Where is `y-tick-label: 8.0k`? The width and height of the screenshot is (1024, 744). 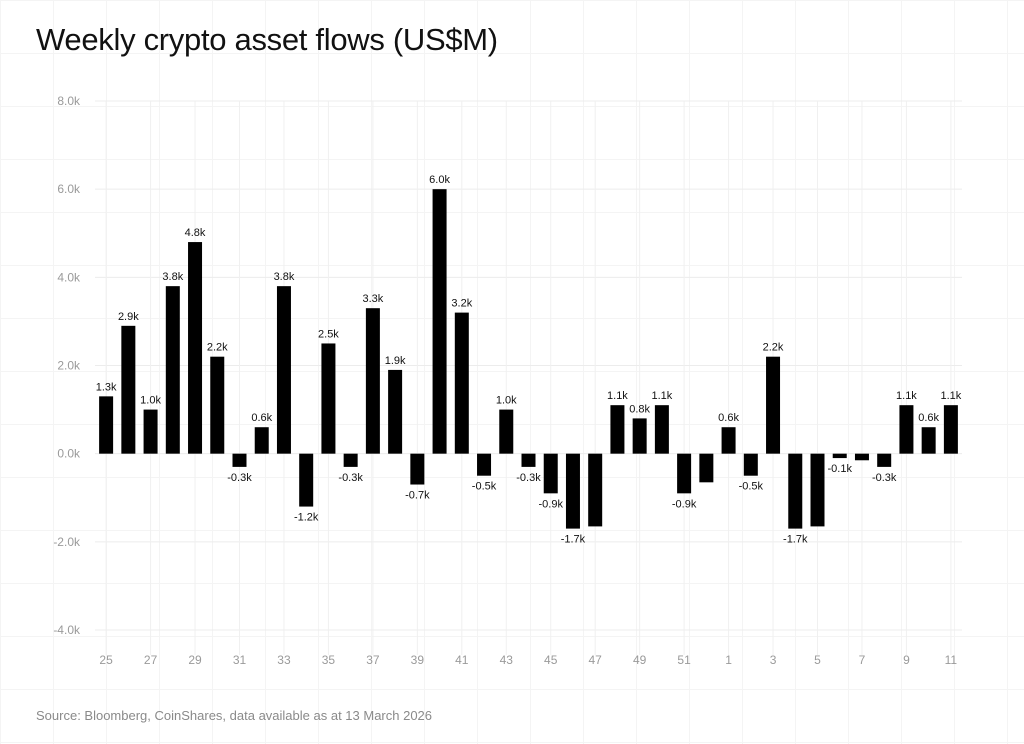
y-tick-label: 8.0k is located at coordinates (69, 101).